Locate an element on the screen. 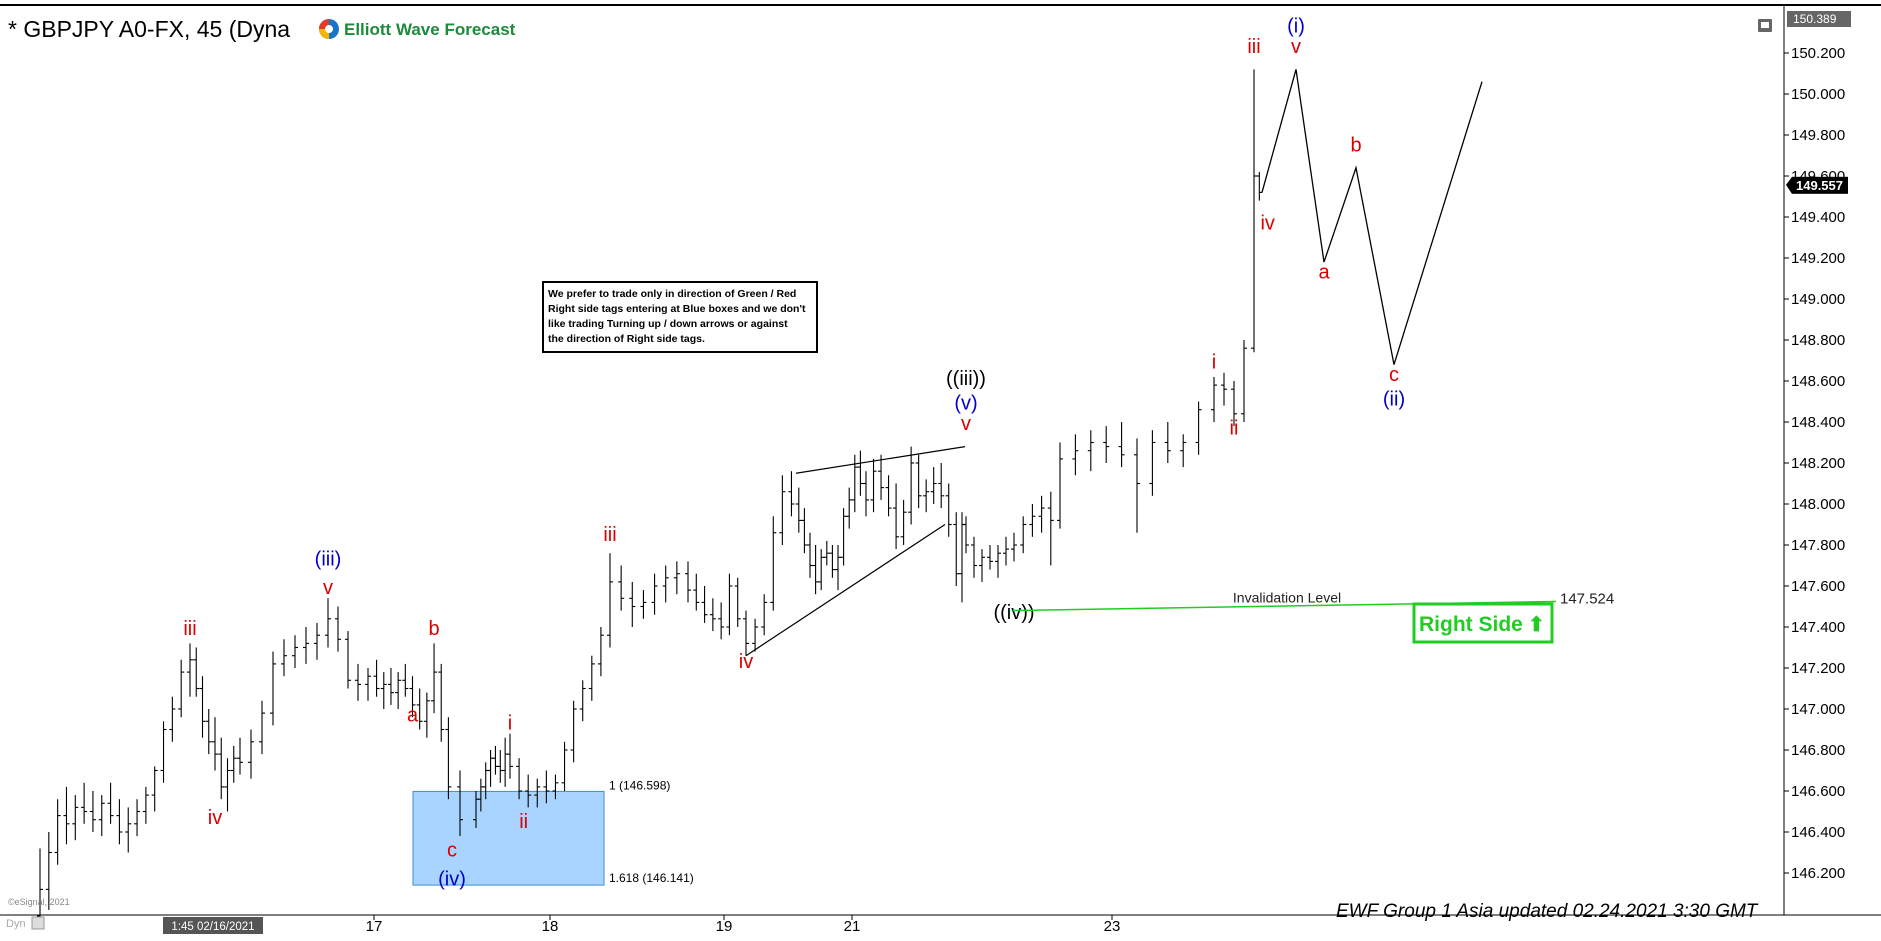  cursor-time-box is located at coordinates (213, 925).